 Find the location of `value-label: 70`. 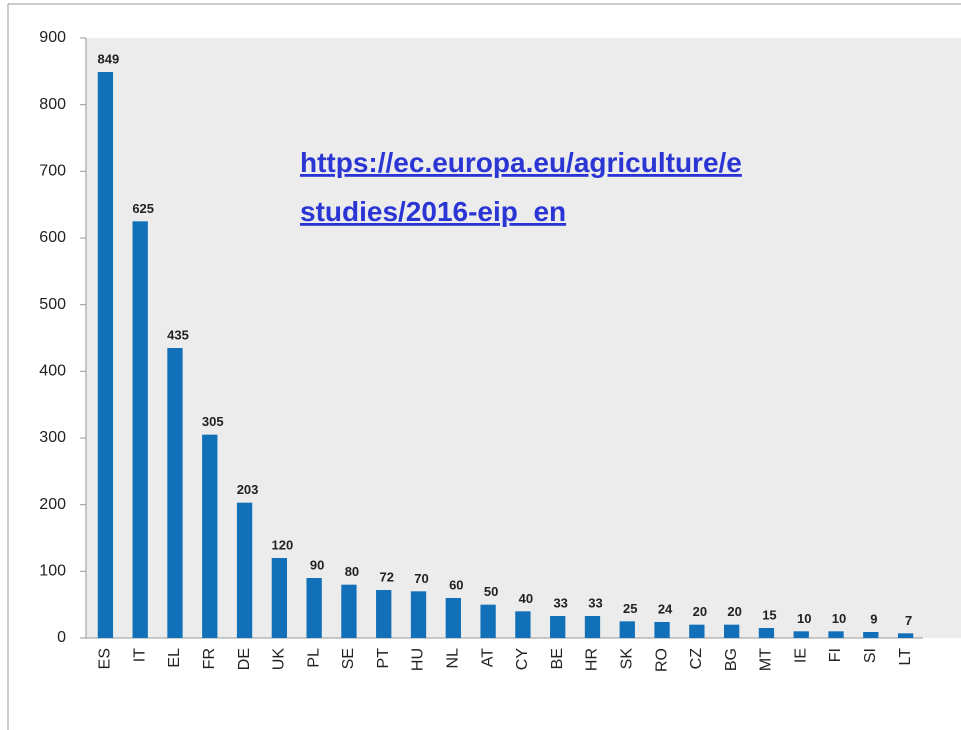

value-label: 70 is located at coordinates (421, 578).